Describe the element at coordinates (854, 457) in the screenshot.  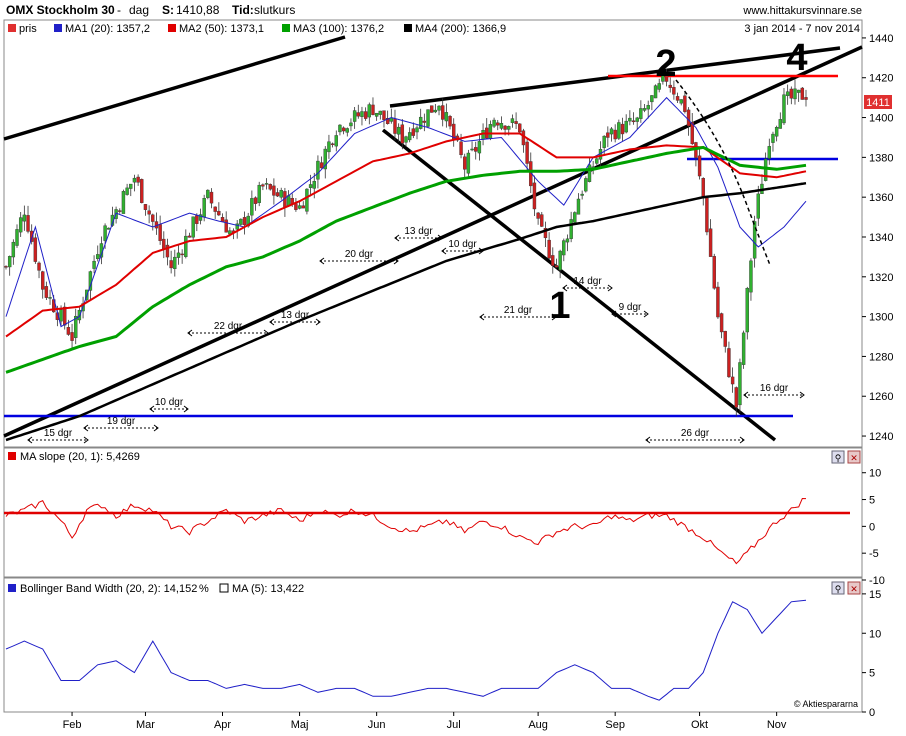
I see `slope-close-button` at that location.